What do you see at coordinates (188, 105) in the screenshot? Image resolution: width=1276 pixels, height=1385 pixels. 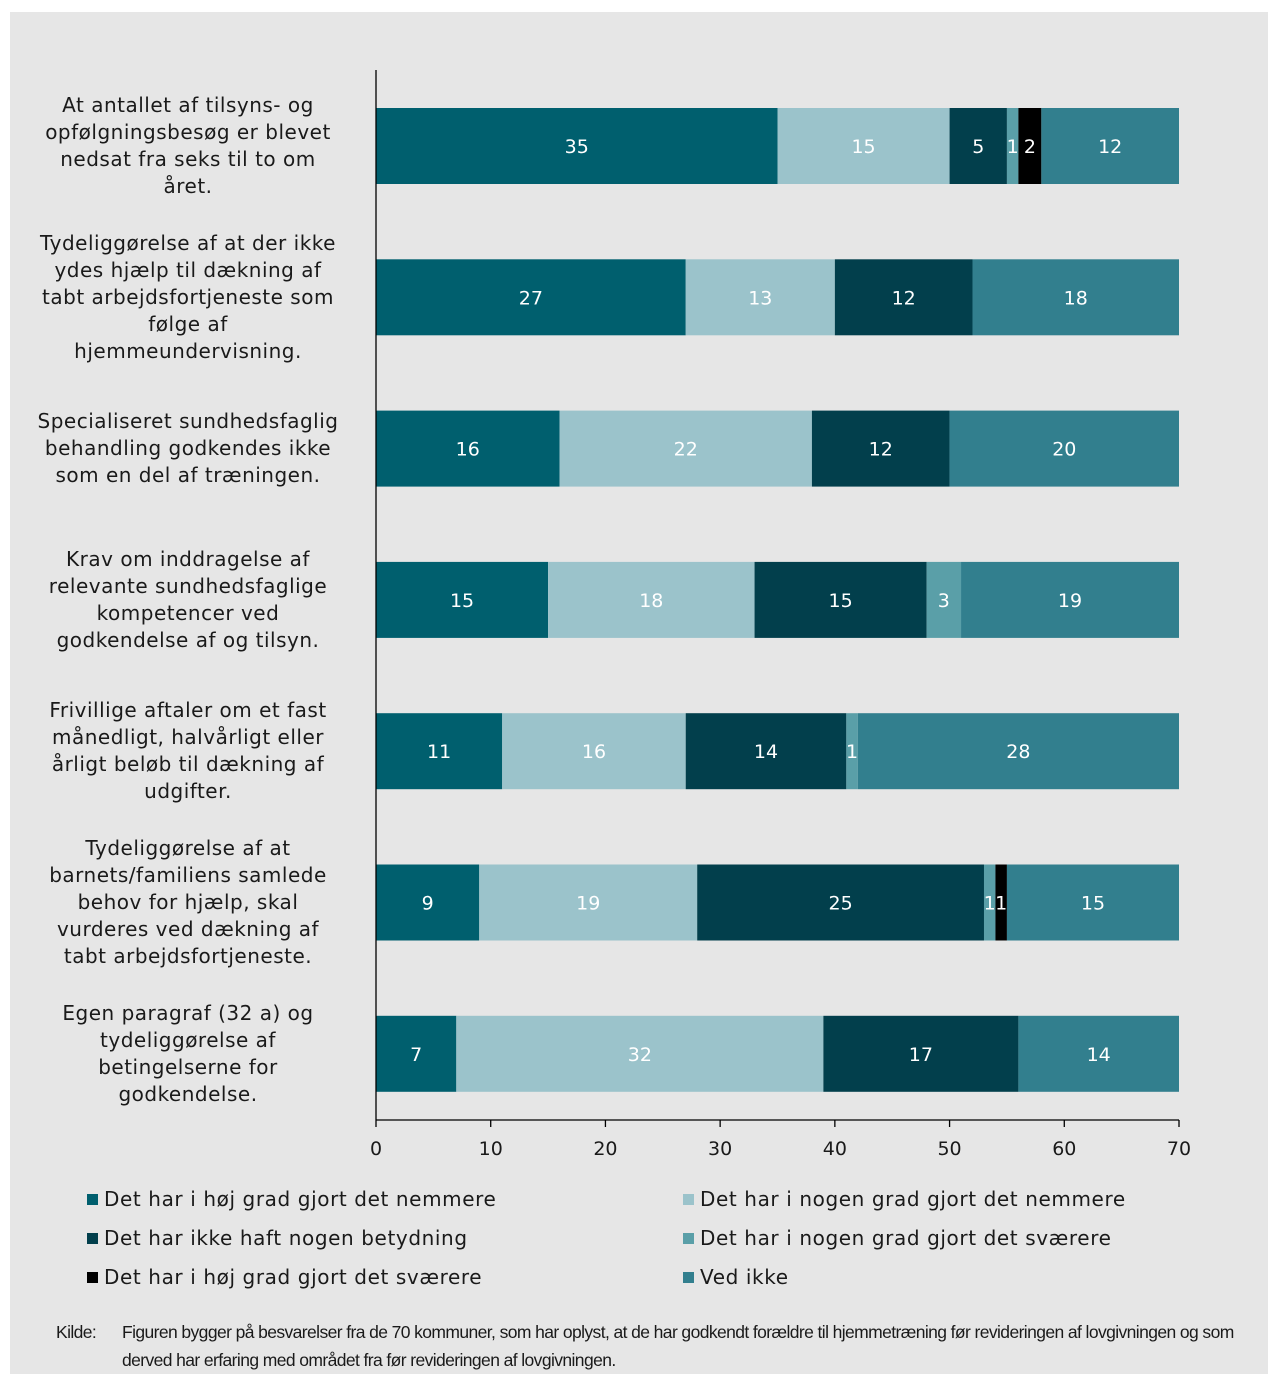 I see `category-label-line: At antallet af tilsyns- og` at bounding box center [188, 105].